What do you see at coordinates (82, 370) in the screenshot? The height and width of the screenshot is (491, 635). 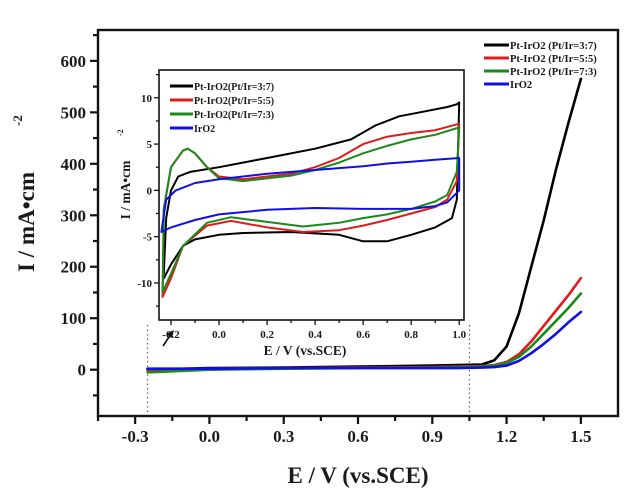 I see `main-y-tick-label: 0` at bounding box center [82, 370].